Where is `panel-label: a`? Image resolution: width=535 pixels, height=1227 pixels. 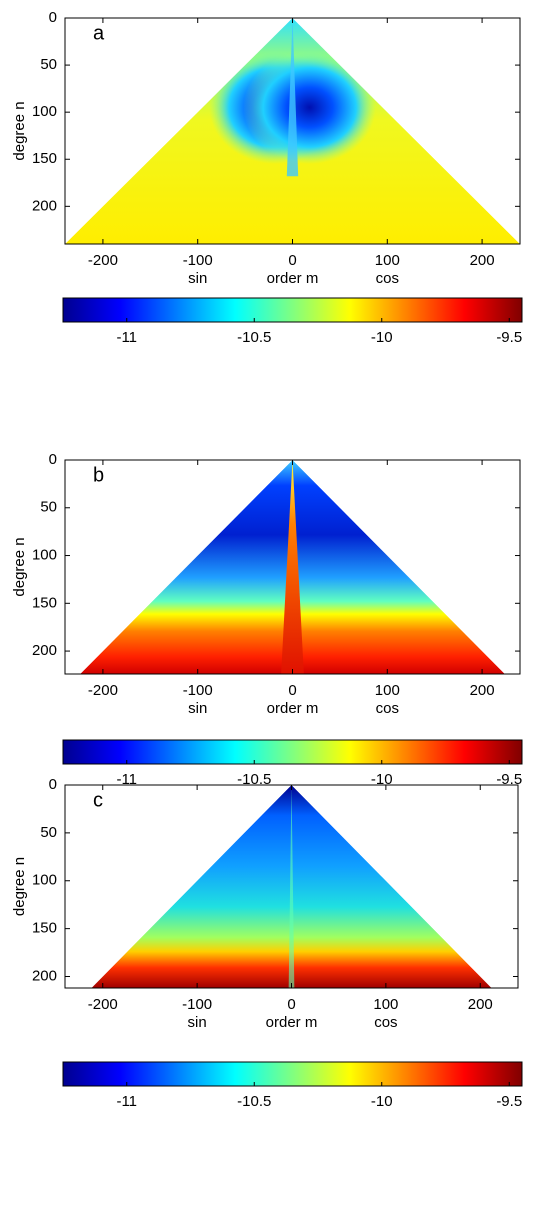
panel-label: a is located at coordinates (99, 33).